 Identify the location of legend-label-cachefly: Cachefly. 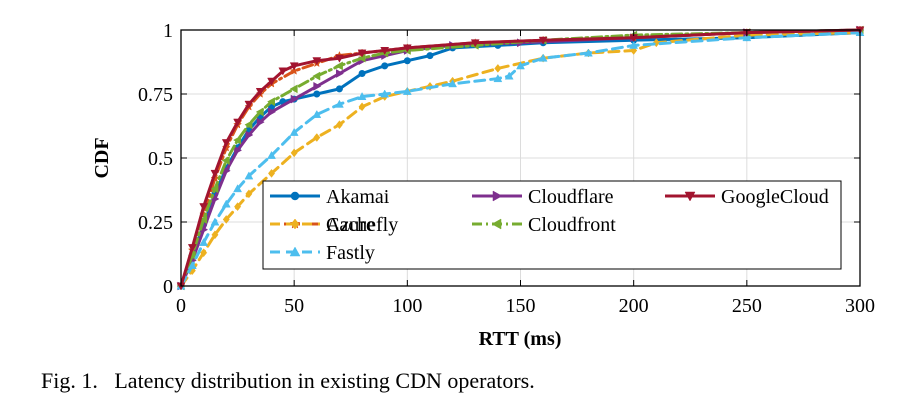
(362, 225).